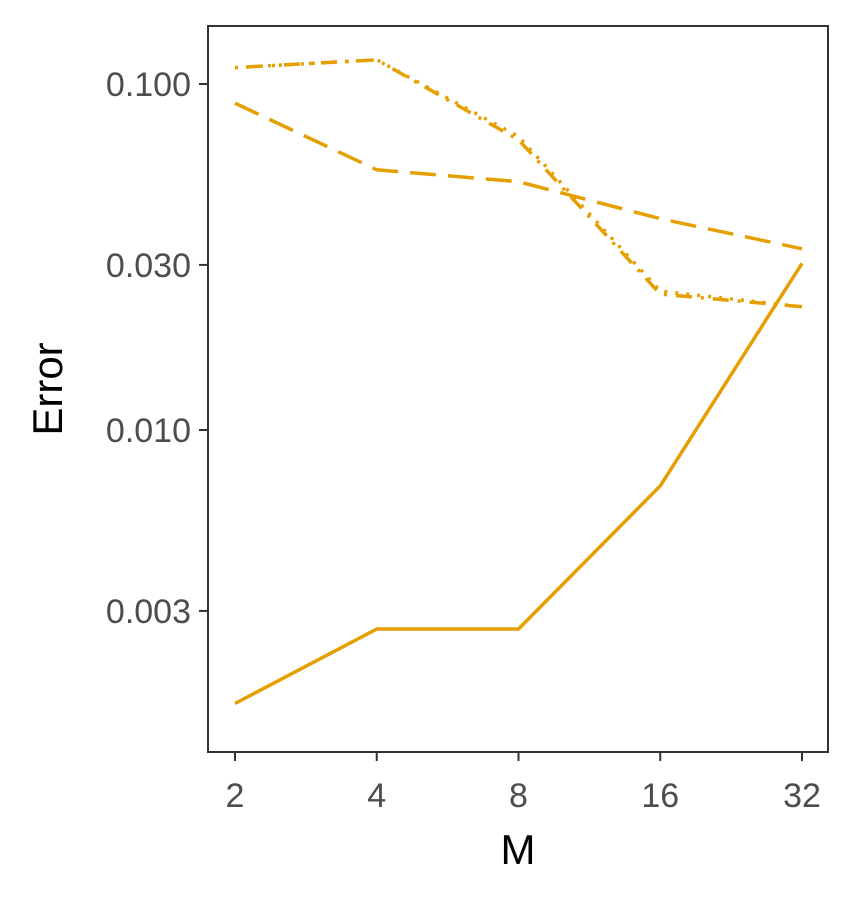 The image size is (855, 900). I want to click on x-axis-title: M, so click(518, 849).